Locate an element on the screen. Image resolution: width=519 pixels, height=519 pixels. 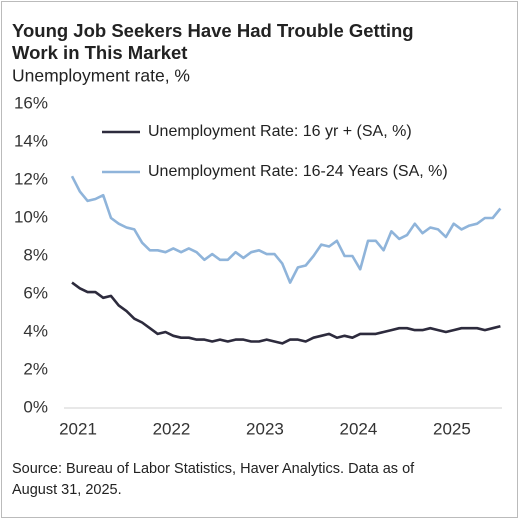
legend-label: Unemployment Rate: 16 yr + (SA, %) is located at coordinates (280, 131).